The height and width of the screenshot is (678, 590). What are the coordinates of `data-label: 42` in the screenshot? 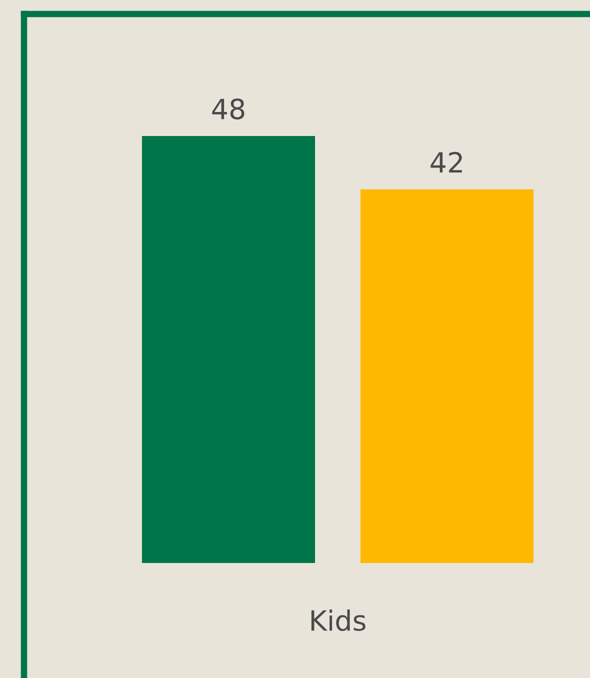 It's located at (446, 162).